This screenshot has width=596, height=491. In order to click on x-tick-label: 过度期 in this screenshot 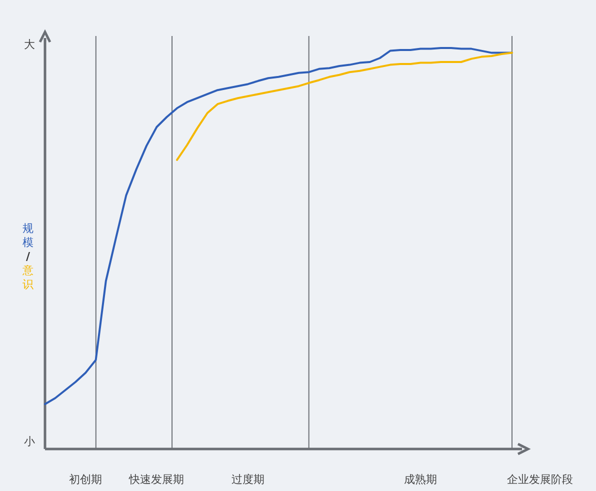, I will do `click(248, 479)`.